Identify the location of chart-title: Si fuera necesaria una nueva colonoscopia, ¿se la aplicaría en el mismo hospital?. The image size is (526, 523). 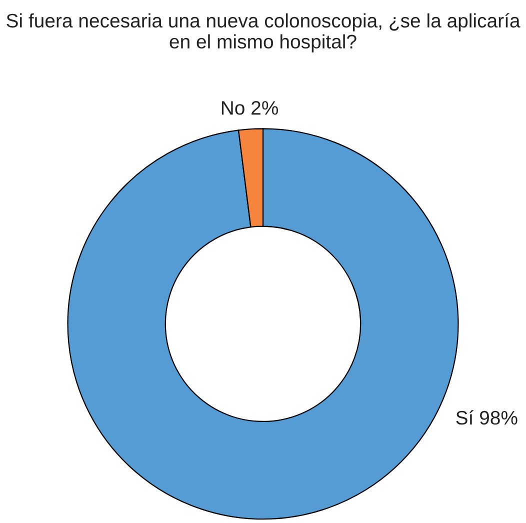
(263, 32).